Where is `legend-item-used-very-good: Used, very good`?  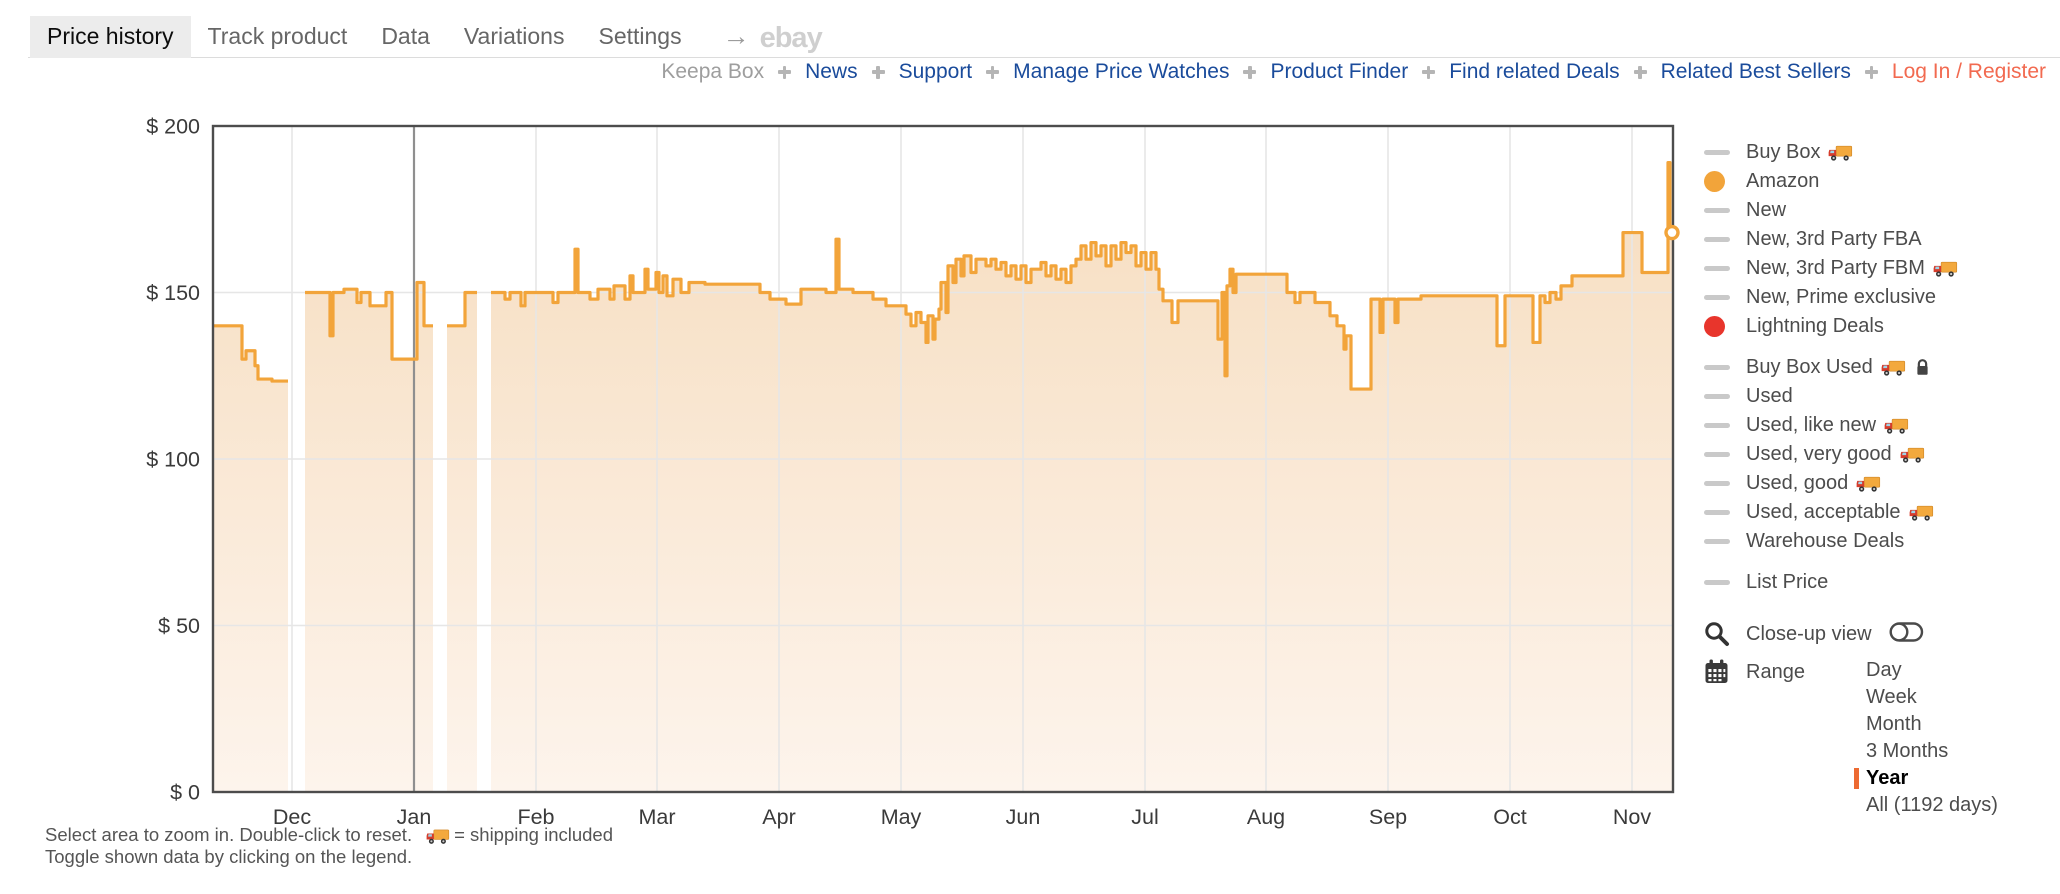 legend-item-used-very-good: Used, very good is located at coordinates (1882, 454).